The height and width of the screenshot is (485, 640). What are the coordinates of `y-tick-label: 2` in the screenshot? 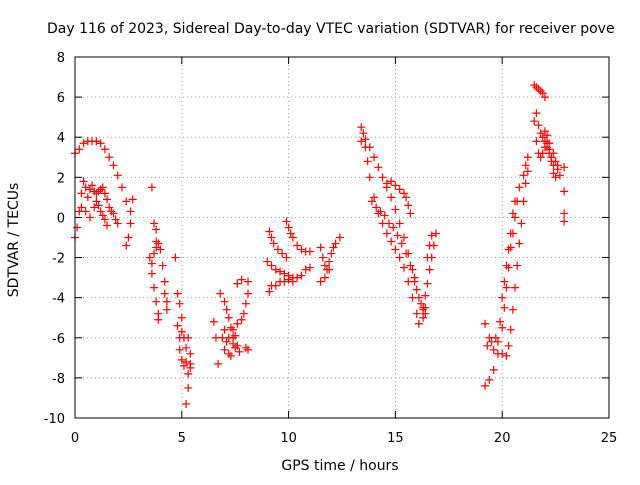 It's located at (61, 178).